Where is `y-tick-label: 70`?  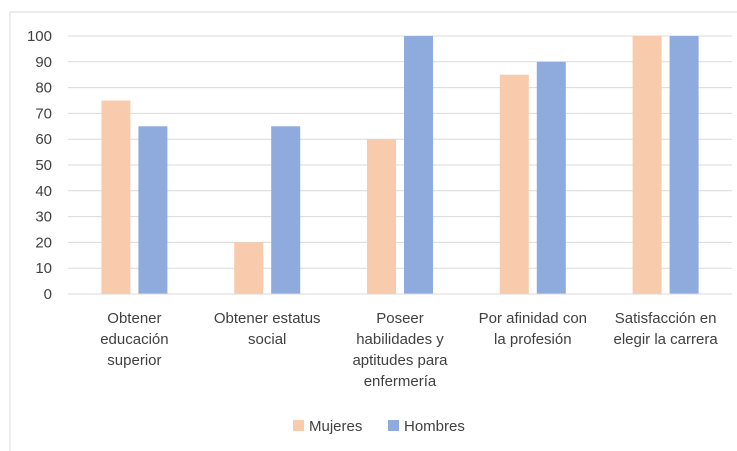 y-tick-label: 70 is located at coordinates (43, 113).